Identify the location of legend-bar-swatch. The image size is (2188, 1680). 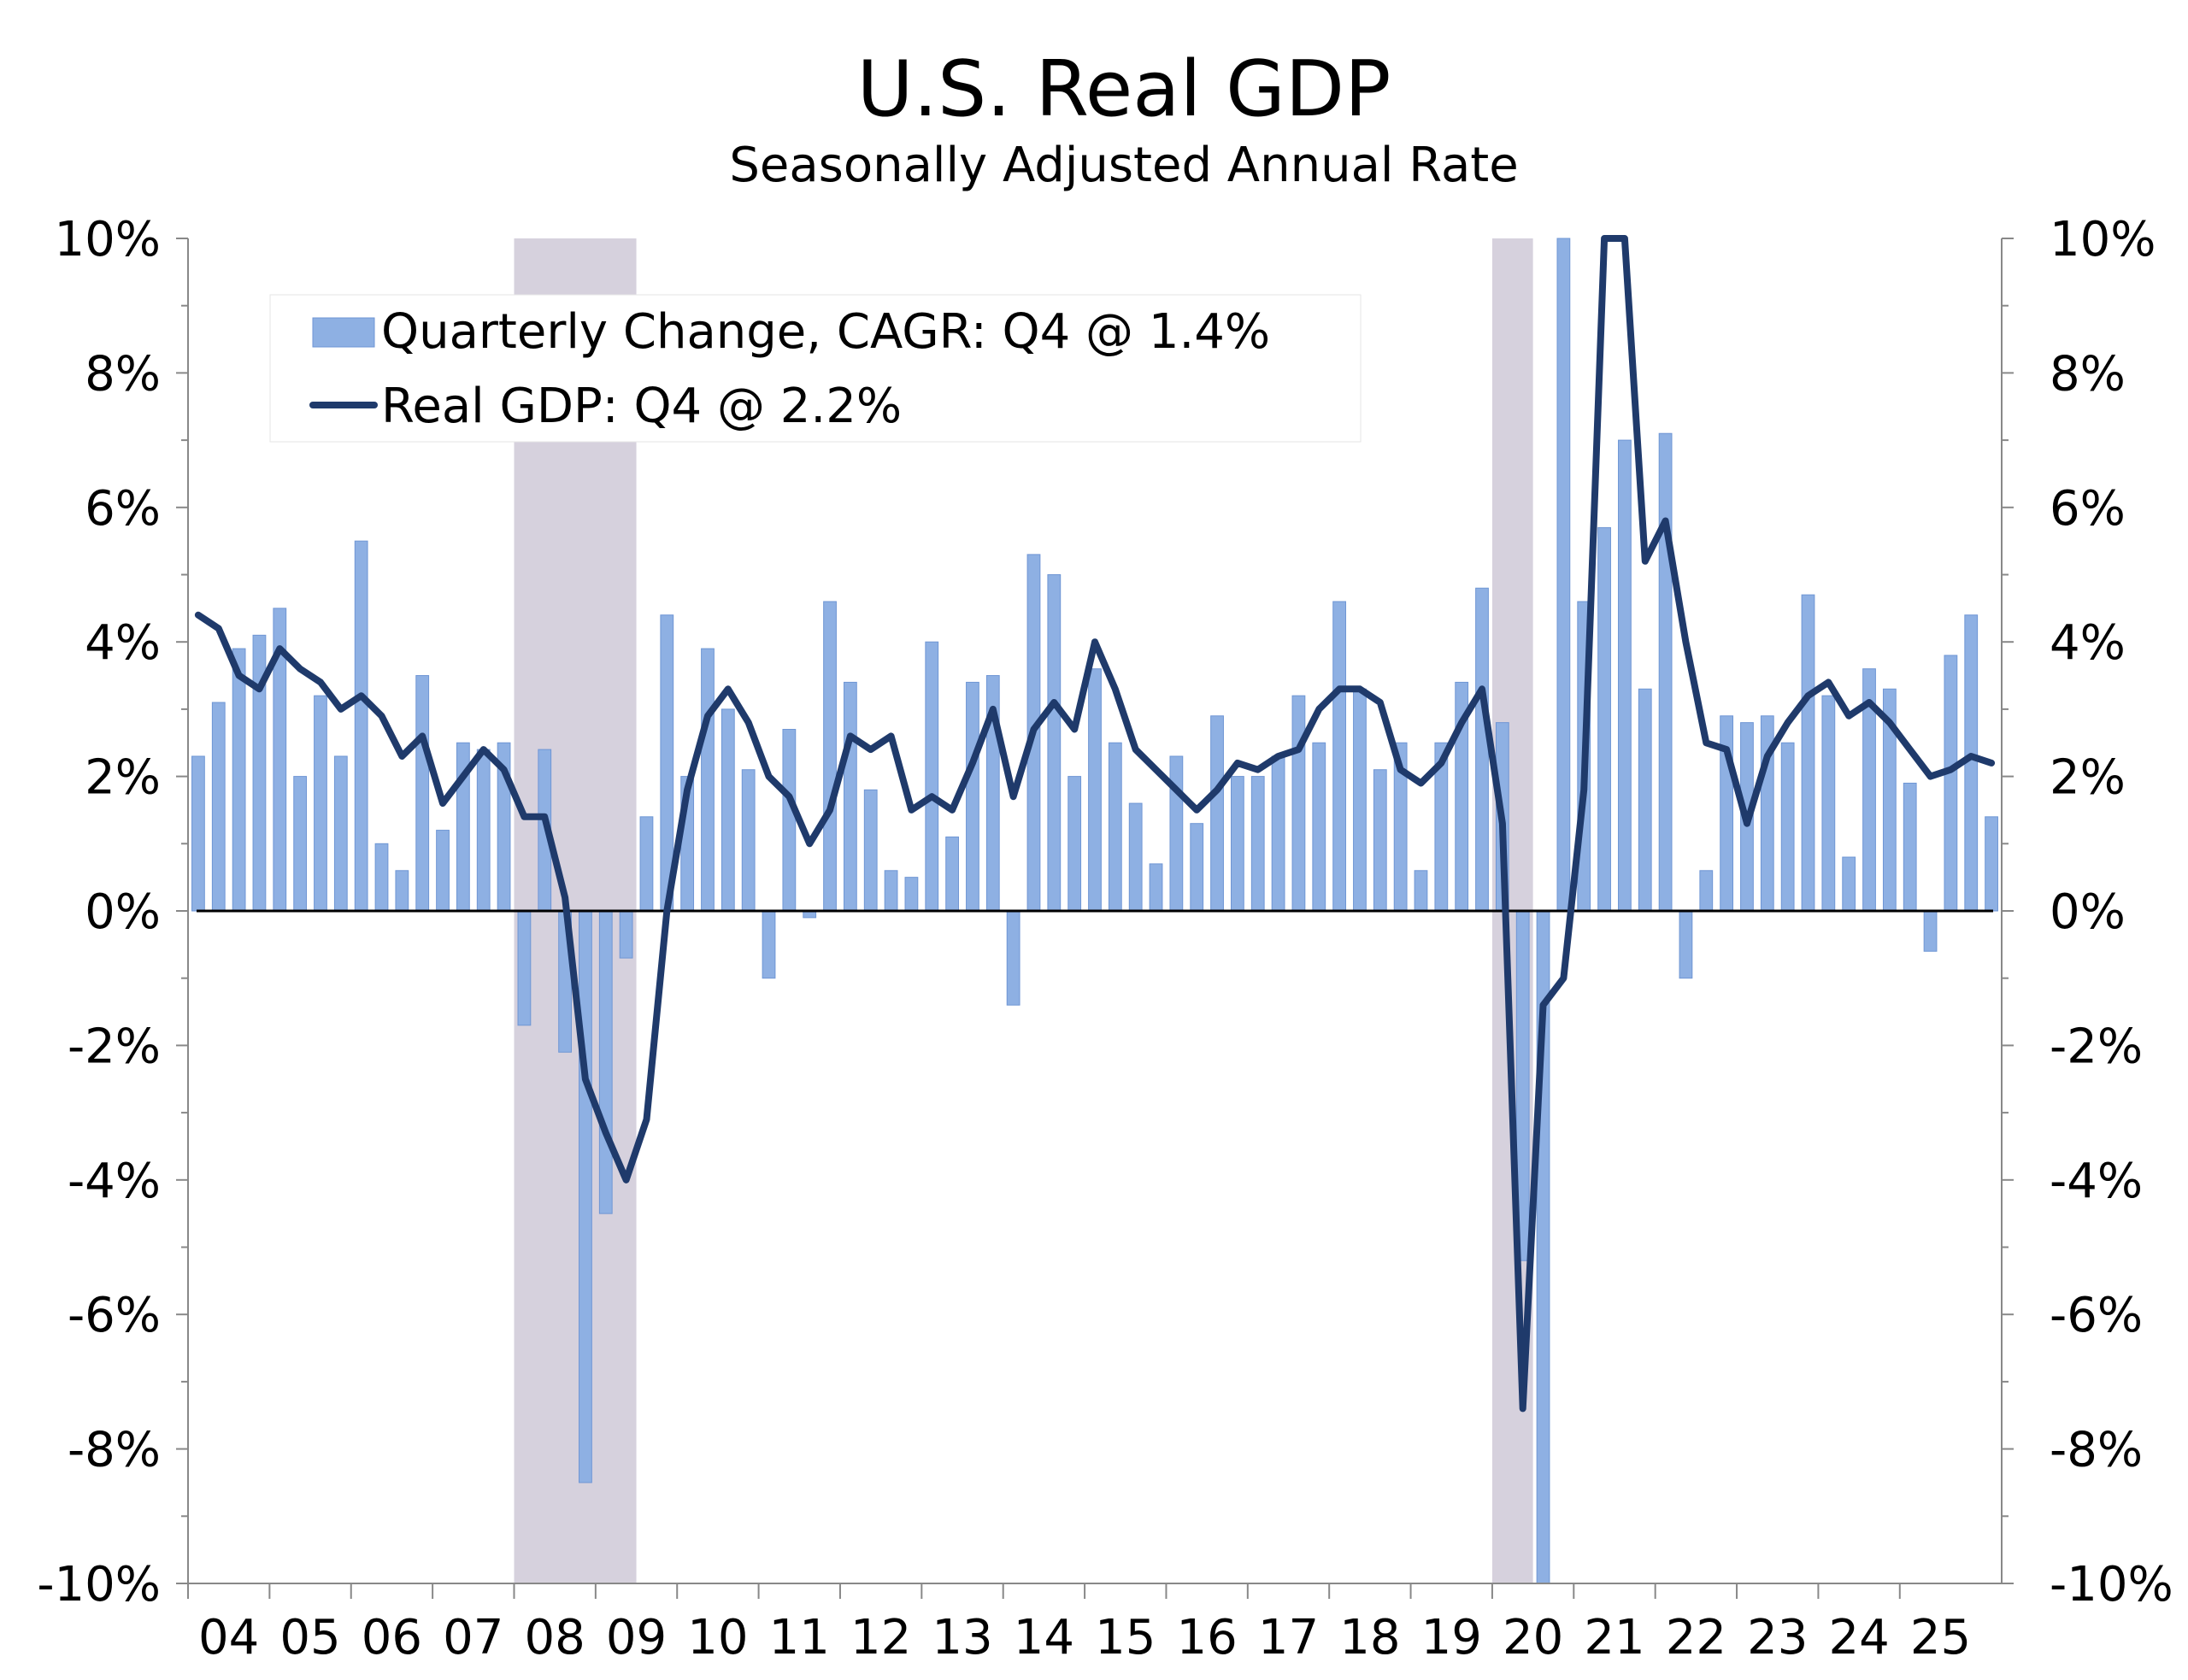
(344, 332).